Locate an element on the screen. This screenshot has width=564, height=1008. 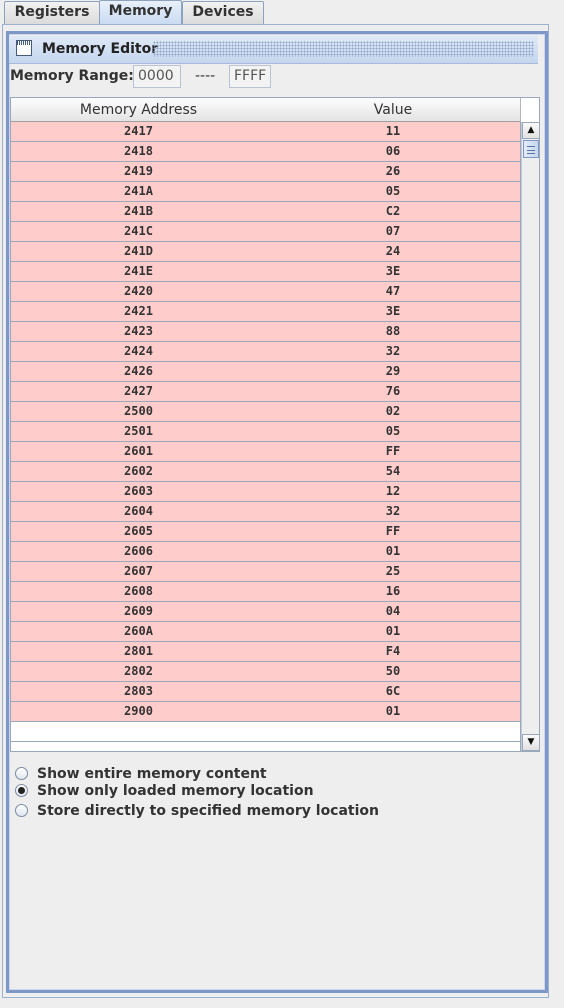
address-cell: 2802 is located at coordinates (139, 672).